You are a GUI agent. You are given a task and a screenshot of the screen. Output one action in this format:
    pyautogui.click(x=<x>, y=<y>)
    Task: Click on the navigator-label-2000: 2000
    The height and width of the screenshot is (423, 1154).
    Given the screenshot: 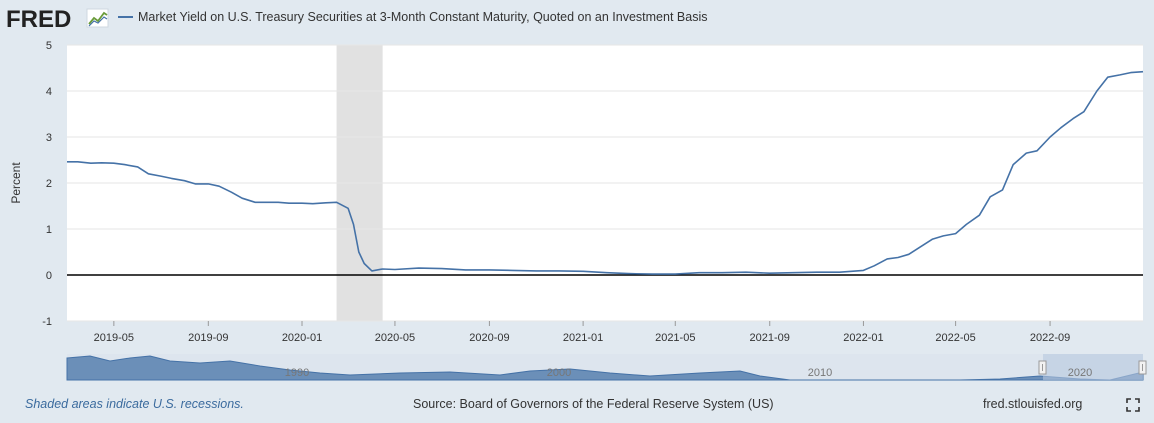 What is the action you would take?
    pyautogui.click(x=559, y=373)
    